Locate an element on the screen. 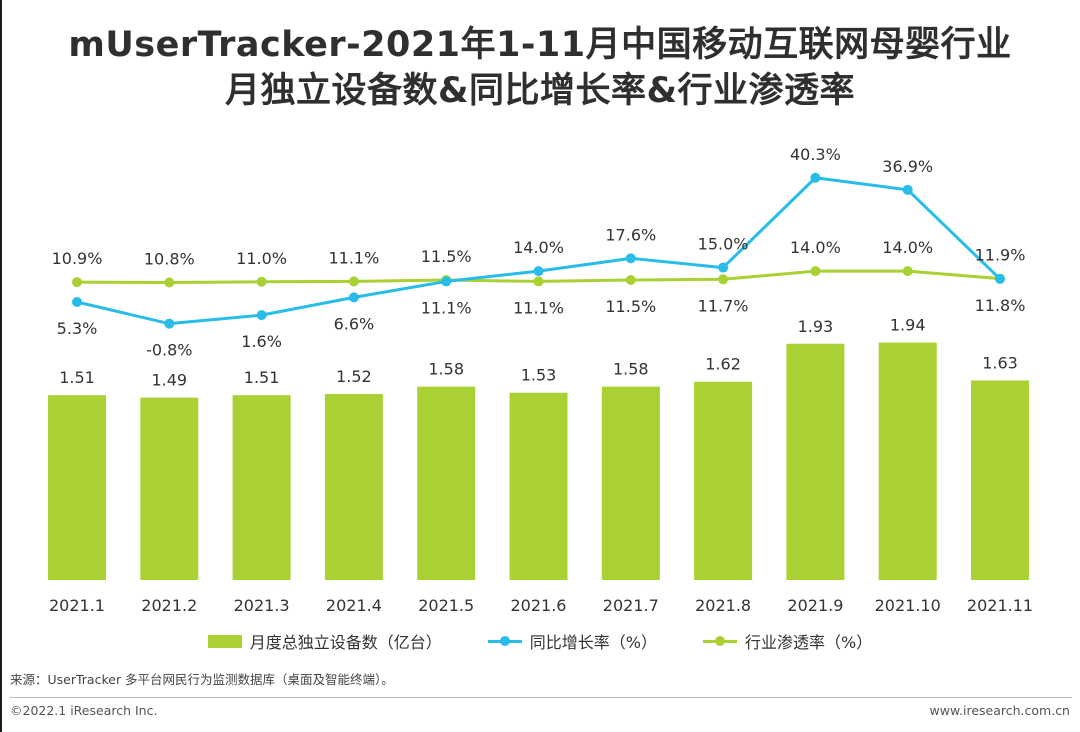 This screenshot has height=732, width=1080. bar-value-label-2021.5: 1.58 is located at coordinates (446, 369).